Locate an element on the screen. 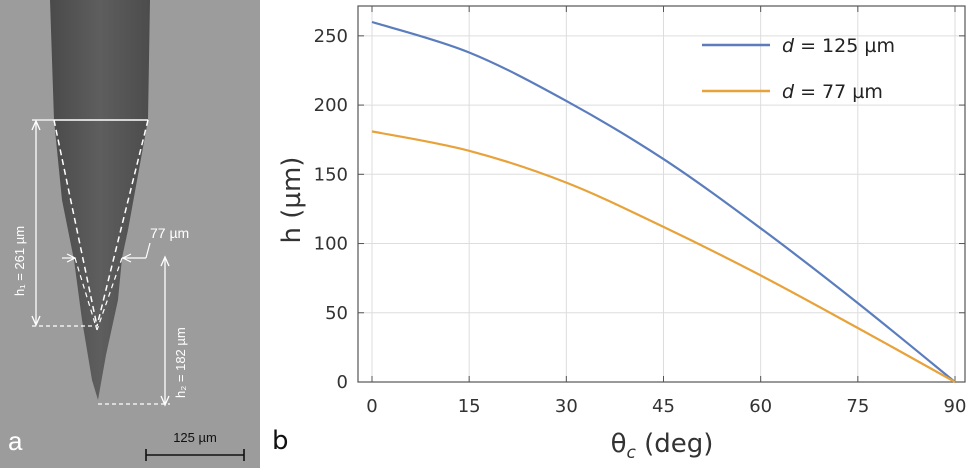 This screenshot has height=473, width=969. width-label: 77 µm is located at coordinates (169, 233).